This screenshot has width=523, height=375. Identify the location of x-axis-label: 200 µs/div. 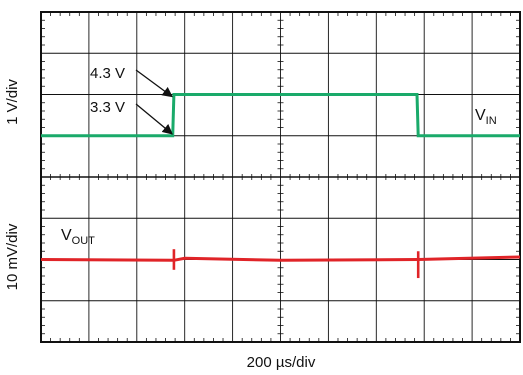
(281, 362).